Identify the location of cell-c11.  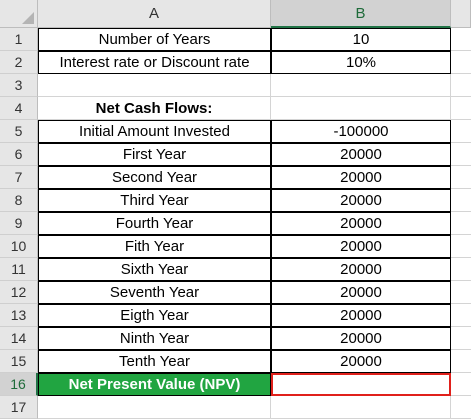
(461, 269).